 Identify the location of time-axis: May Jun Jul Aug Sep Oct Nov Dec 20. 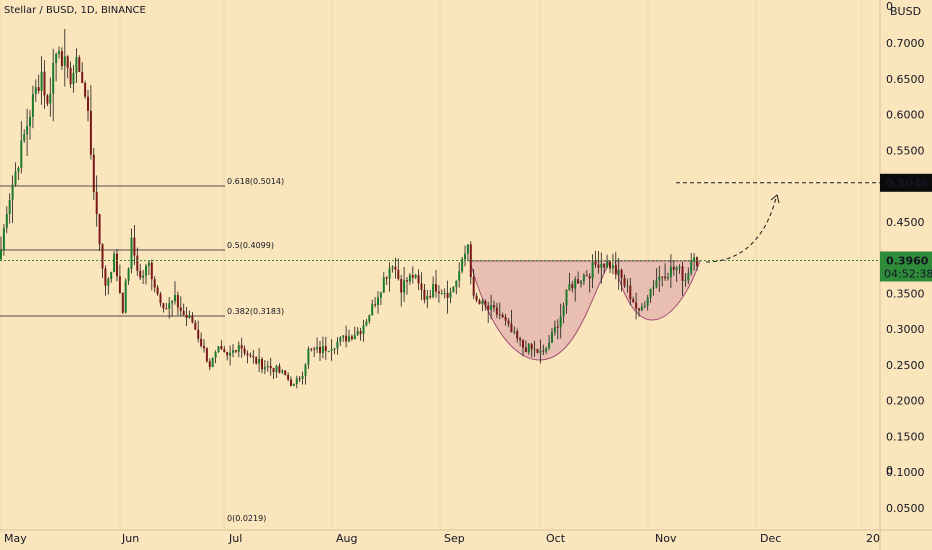
(442, 538).